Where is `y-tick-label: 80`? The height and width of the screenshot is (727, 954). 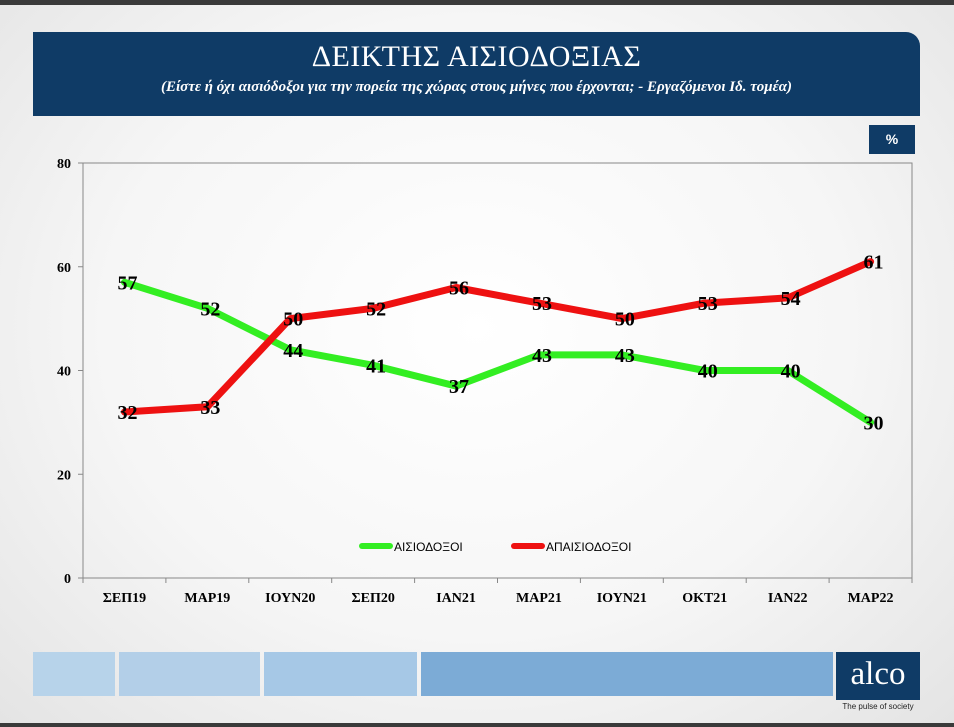
y-tick-label: 80 is located at coordinates (64, 164).